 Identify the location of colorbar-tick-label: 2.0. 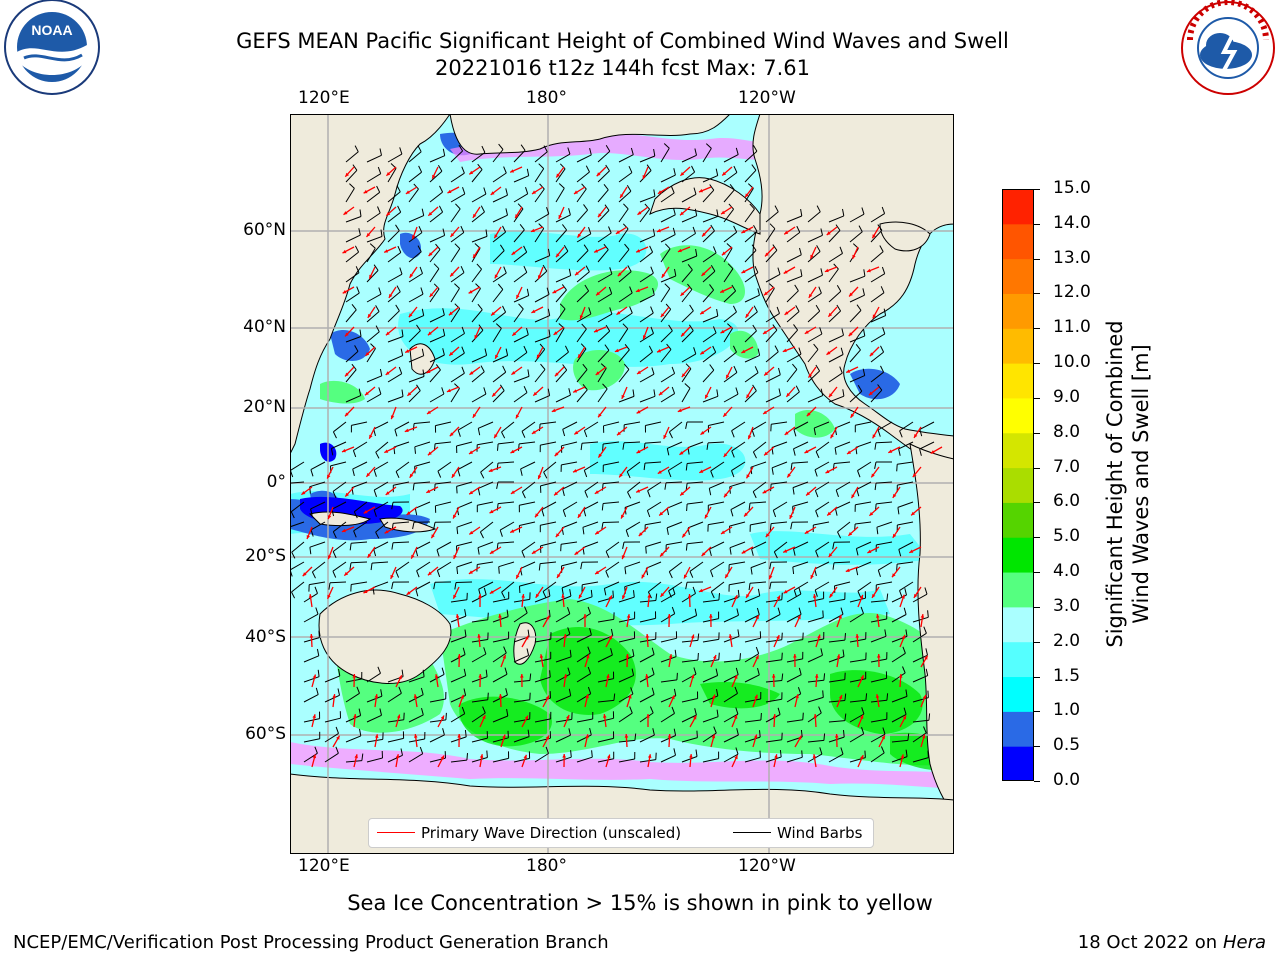
(1067, 640).